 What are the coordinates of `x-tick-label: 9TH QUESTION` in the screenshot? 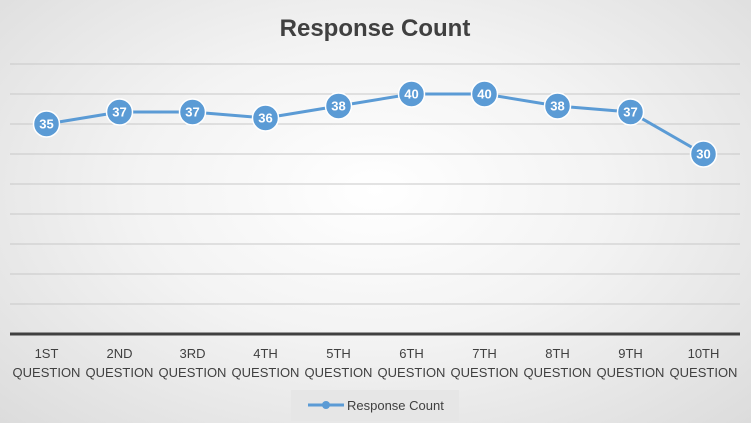 It's located at (631, 363).